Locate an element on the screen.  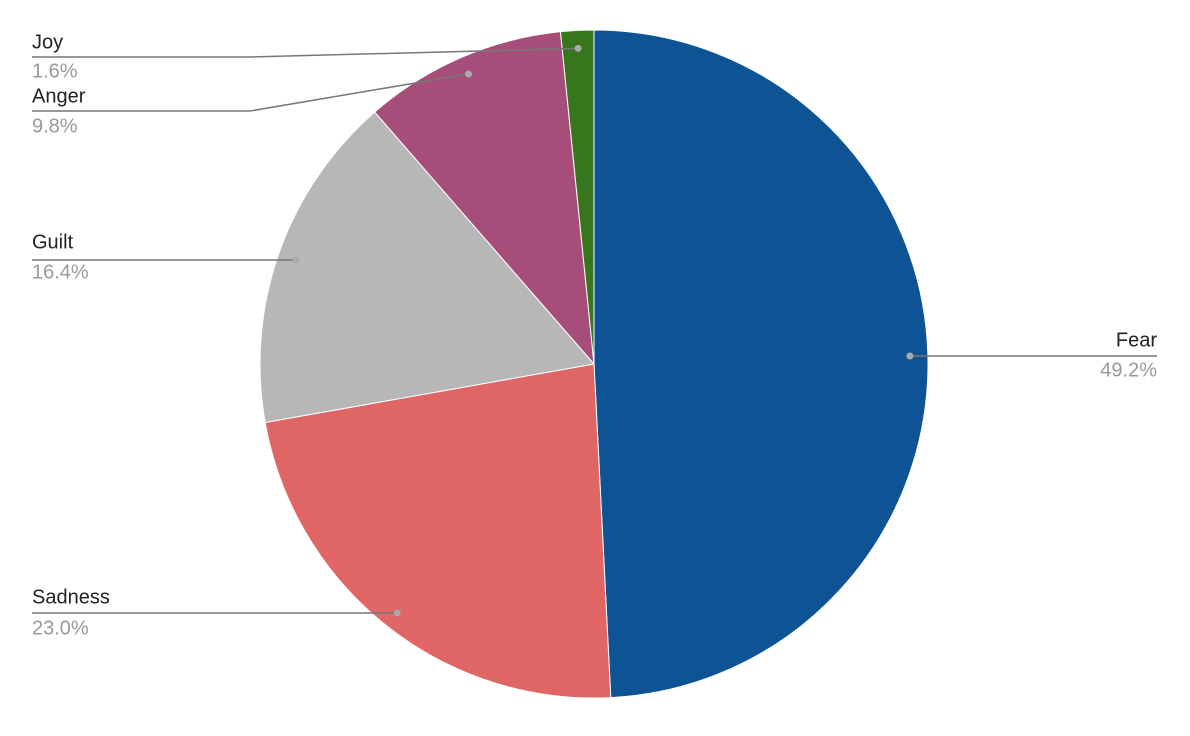
slice-value-label: 23.0% is located at coordinates (60, 628).